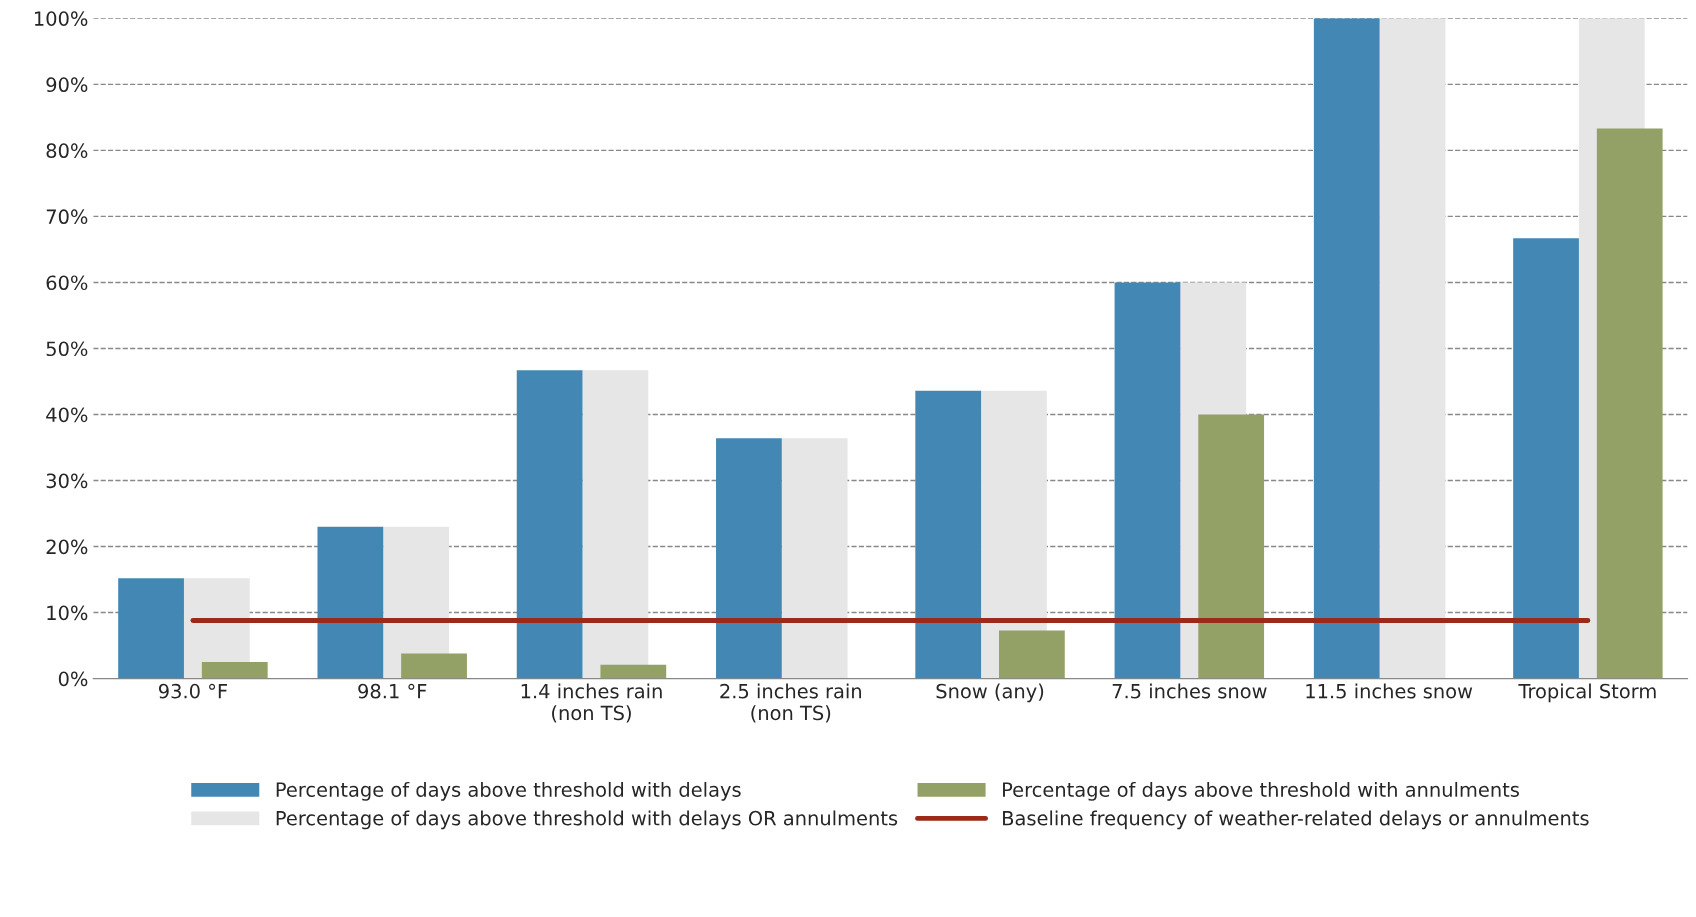  I want to click on y-tick-label: 20%, so click(67, 547).